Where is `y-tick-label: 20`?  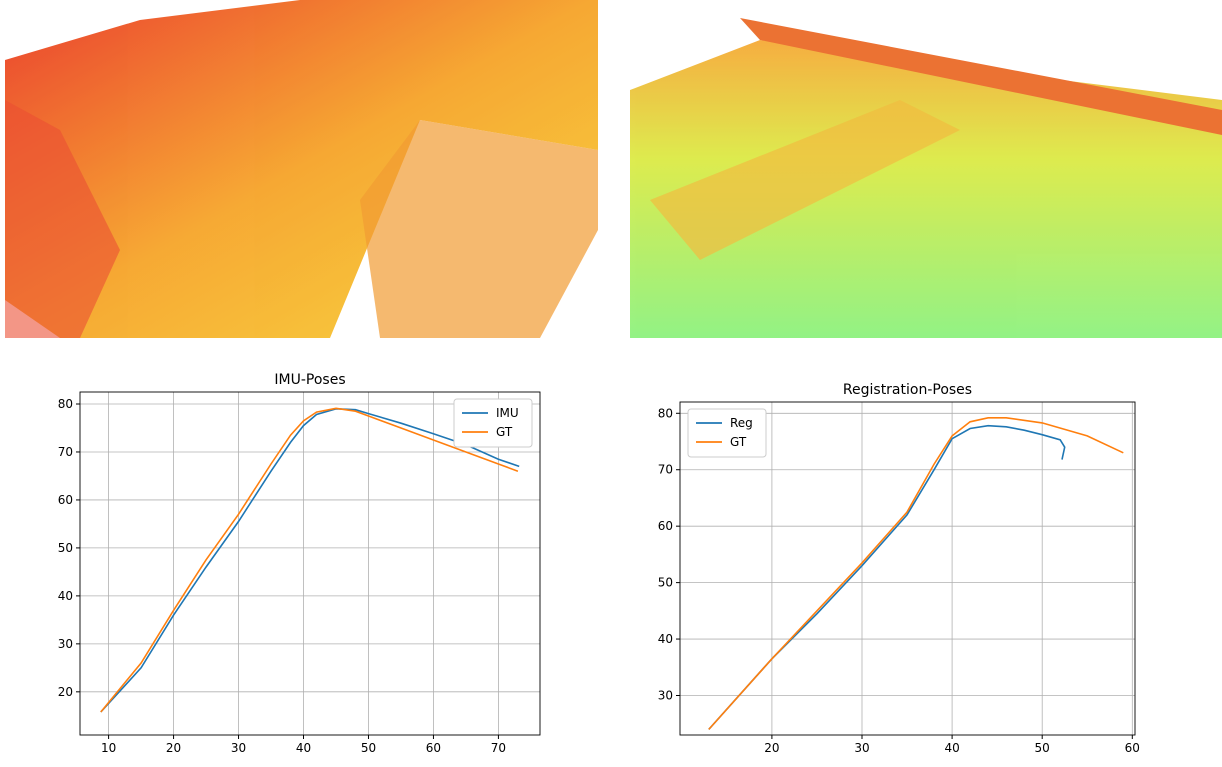
y-tick-label: 20 is located at coordinates (65, 692).